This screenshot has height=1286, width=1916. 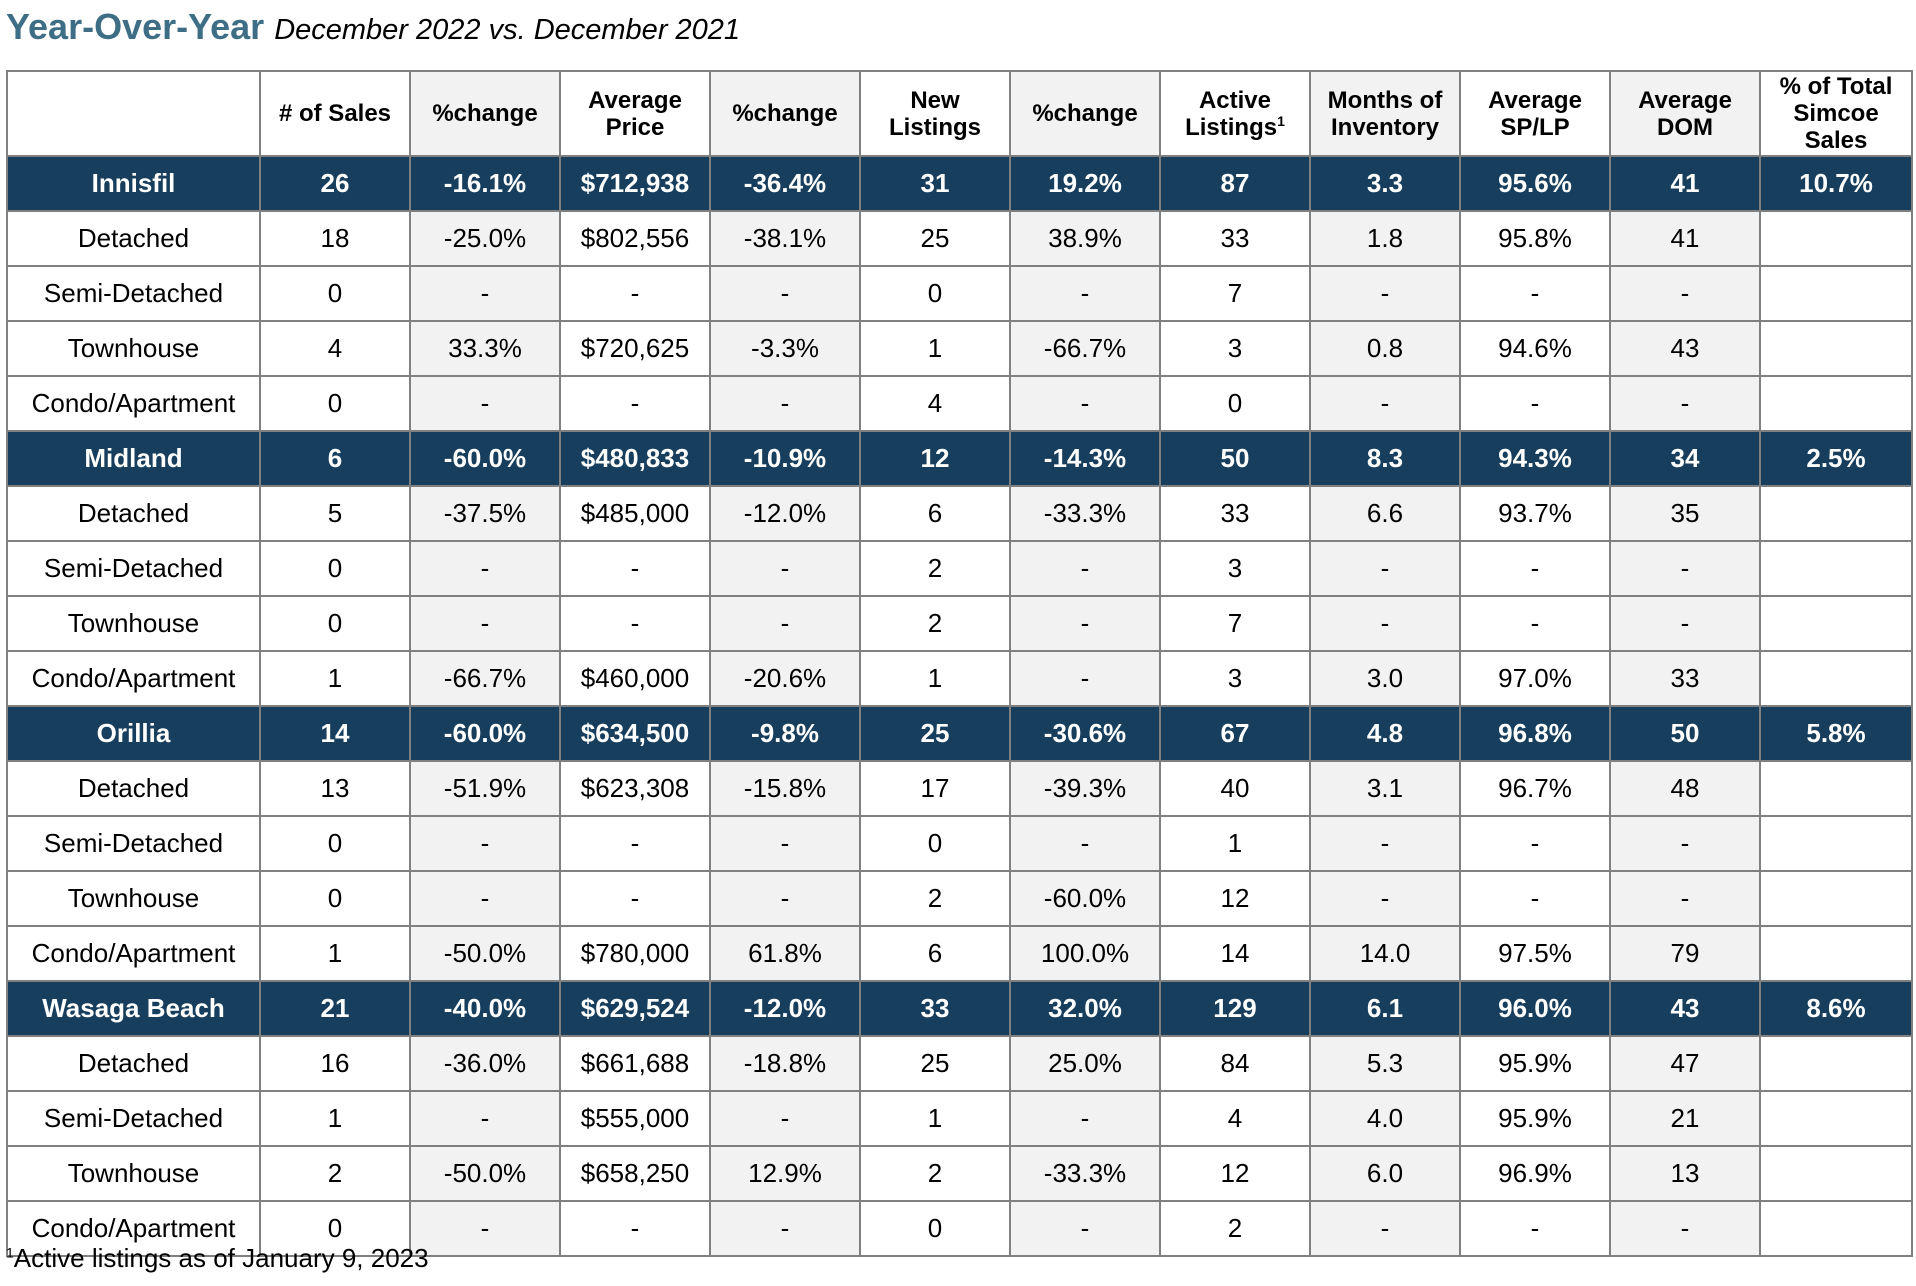 What do you see at coordinates (335, 513) in the screenshot?
I see `table-cell: 5` at bounding box center [335, 513].